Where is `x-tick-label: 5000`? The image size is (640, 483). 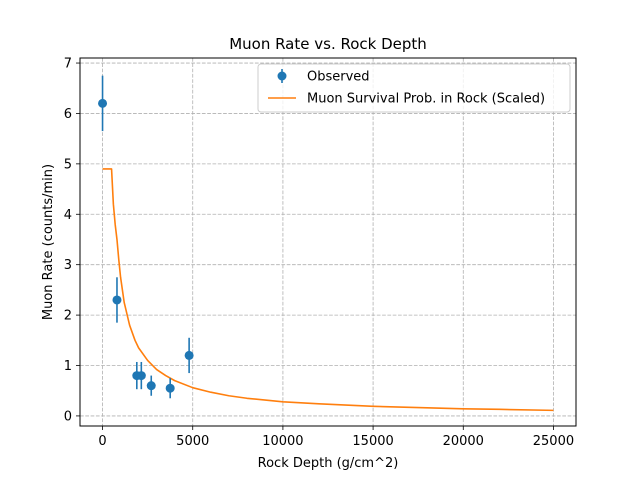 x-tick-label: 5000 is located at coordinates (192, 441).